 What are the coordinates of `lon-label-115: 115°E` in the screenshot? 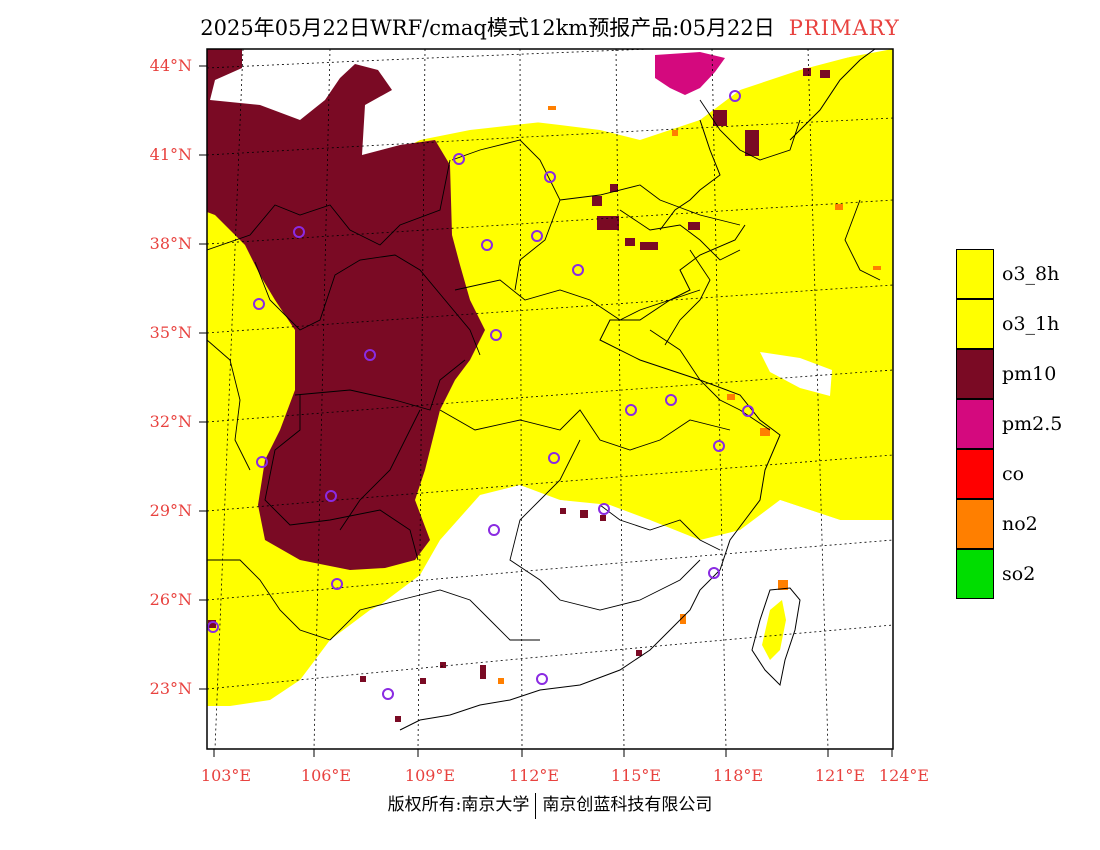 It's located at (636, 775).